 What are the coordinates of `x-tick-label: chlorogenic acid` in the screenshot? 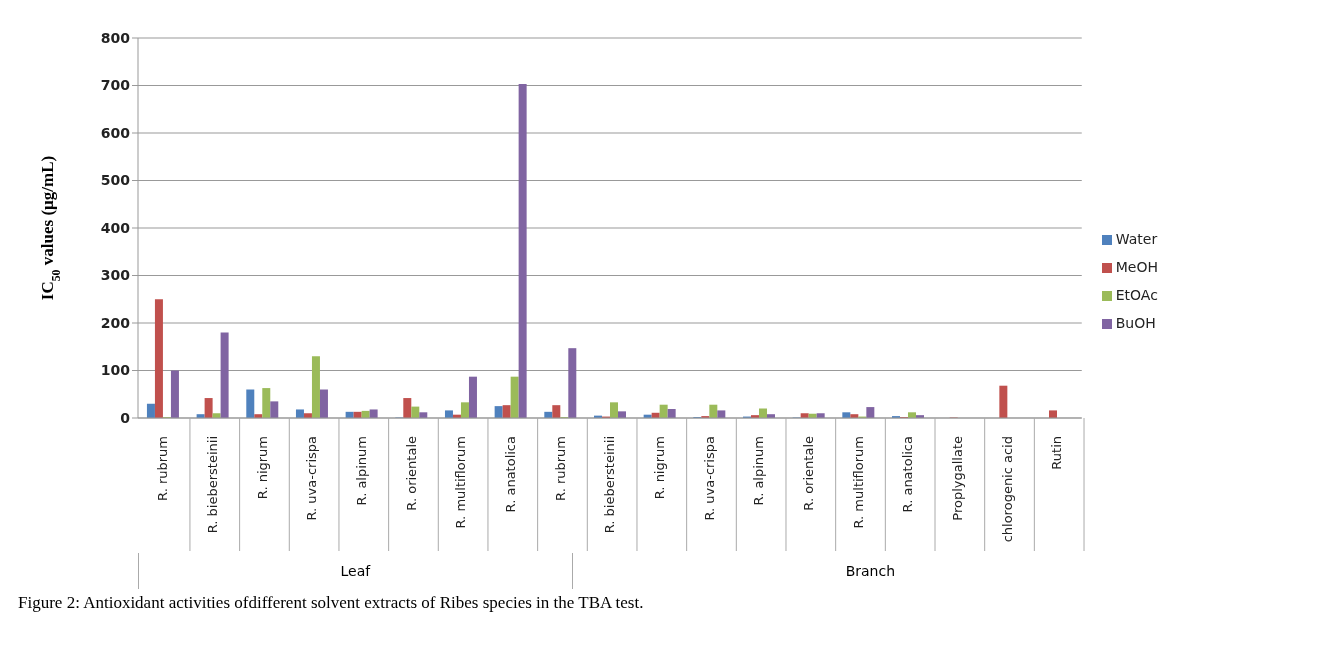 It's located at (1007, 489).